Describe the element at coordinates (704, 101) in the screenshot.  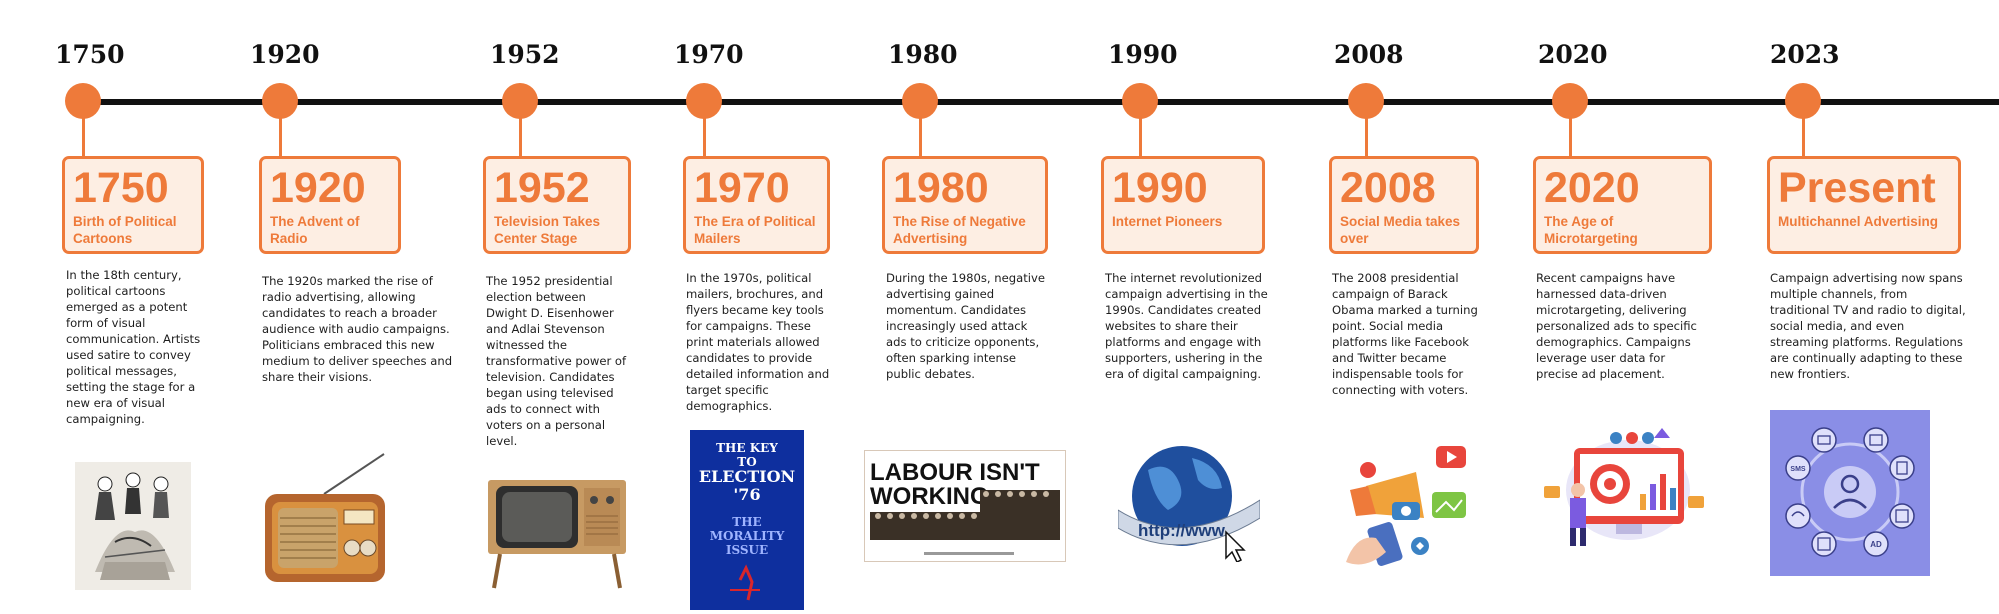
I see `timeline-node-1970` at that location.